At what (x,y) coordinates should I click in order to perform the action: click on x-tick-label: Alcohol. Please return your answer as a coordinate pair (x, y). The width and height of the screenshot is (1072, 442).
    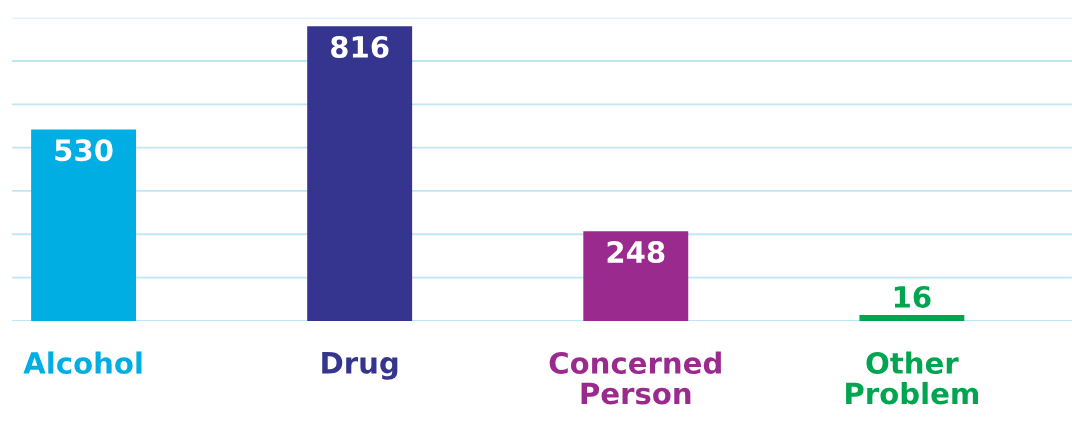
    Looking at the image, I should click on (82, 363).